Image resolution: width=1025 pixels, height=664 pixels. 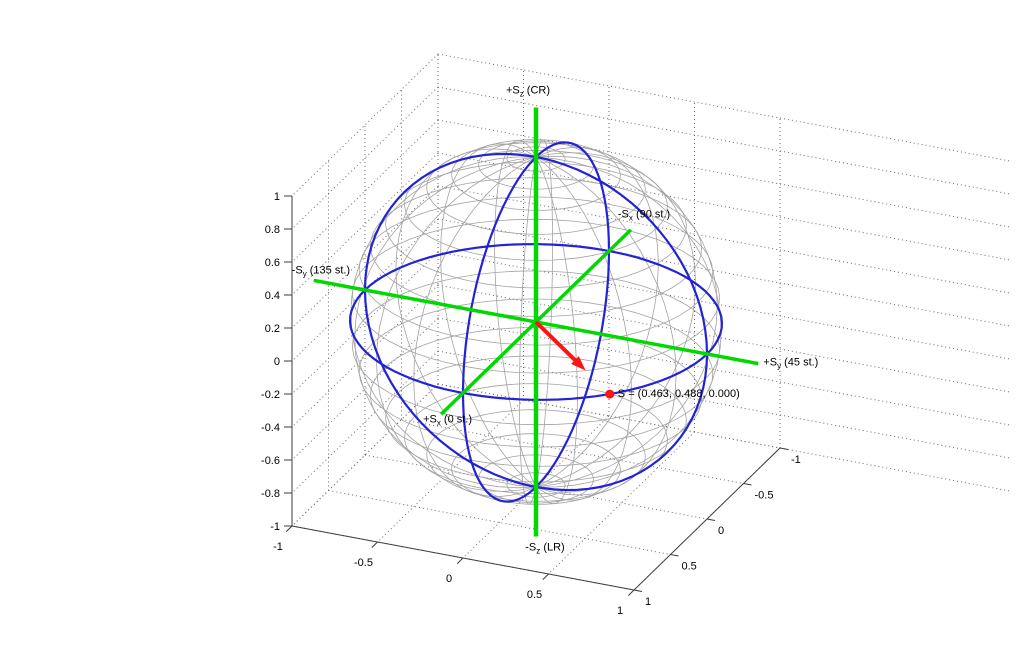 I want to click on x-tick-label: 0.5, so click(x=534, y=595).